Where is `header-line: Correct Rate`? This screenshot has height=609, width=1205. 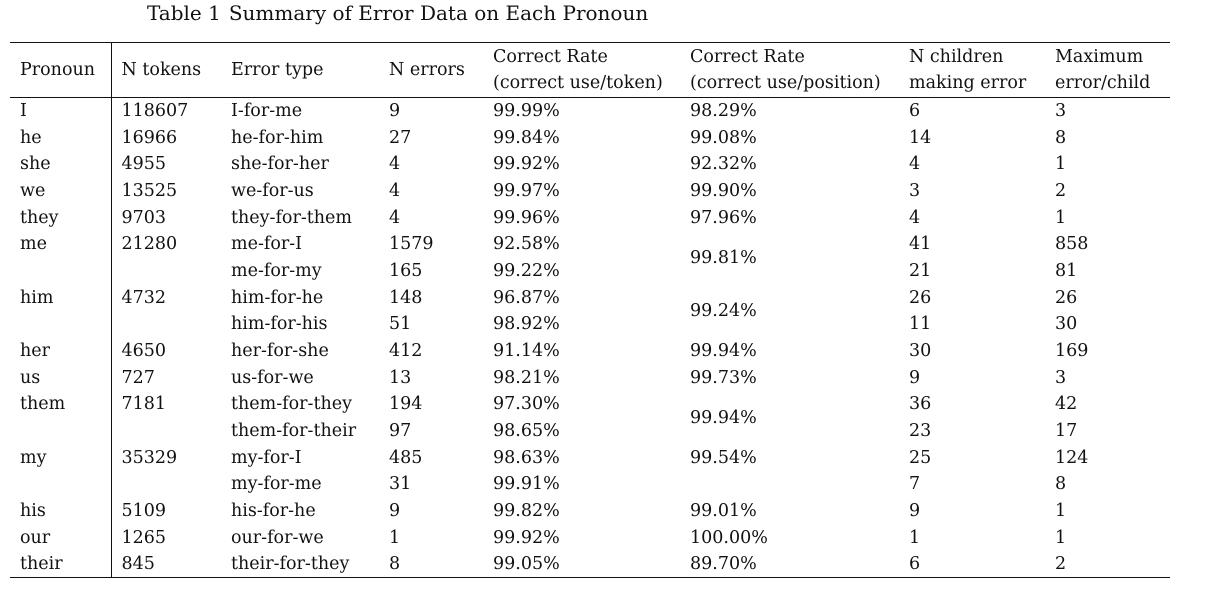
header-line: Correct Rate is located at coordinates (747, 57).